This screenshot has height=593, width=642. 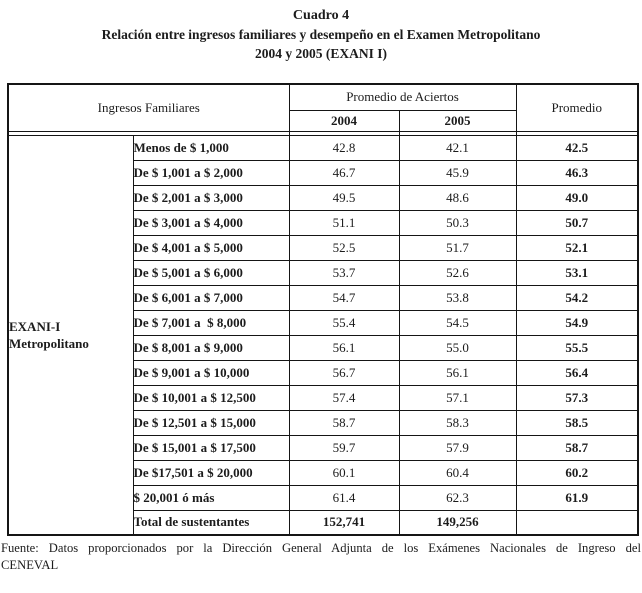 What do you see at coordinates (344, 472) in the screenshot?
I see `score-2004-cell: 60.1` at bounding box center [344, 472].